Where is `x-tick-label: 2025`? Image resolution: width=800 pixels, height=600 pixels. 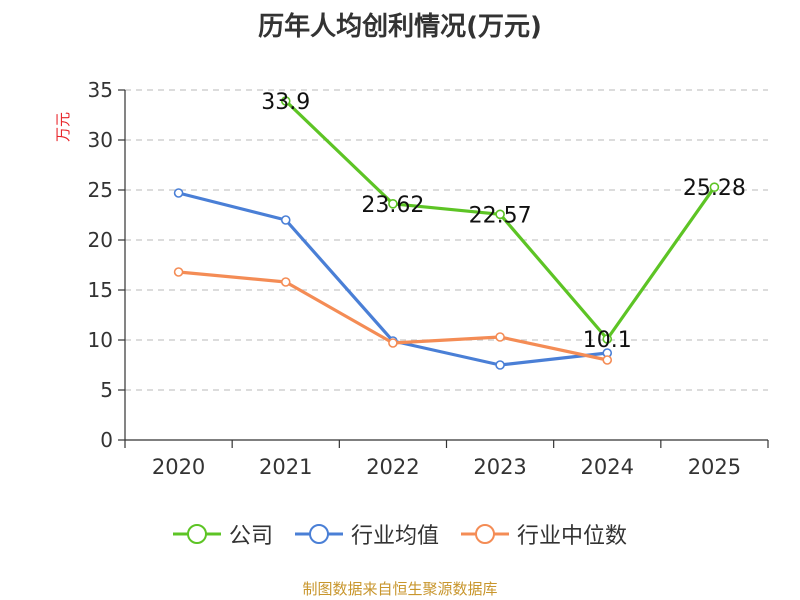
x-tick-label: 2025 is located at coordinates (714, 467).